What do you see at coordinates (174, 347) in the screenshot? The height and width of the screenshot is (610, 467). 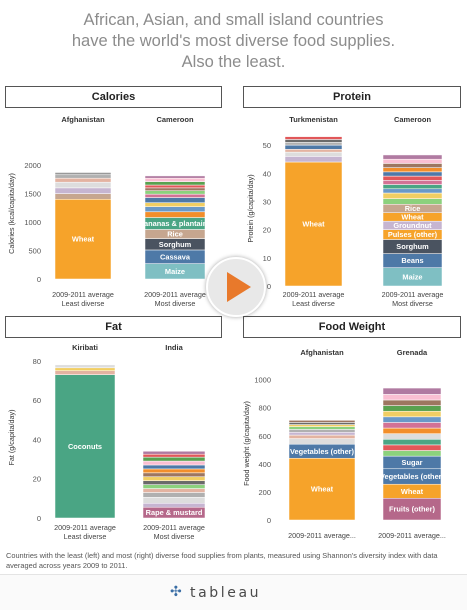 I see `category-label: India` at bounding box center [174, 347].